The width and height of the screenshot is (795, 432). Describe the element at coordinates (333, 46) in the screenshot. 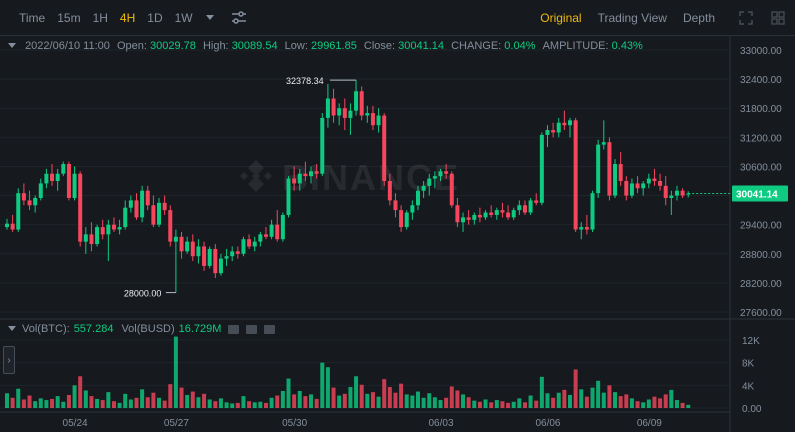

I see `low-value: 29961.85` at that location.